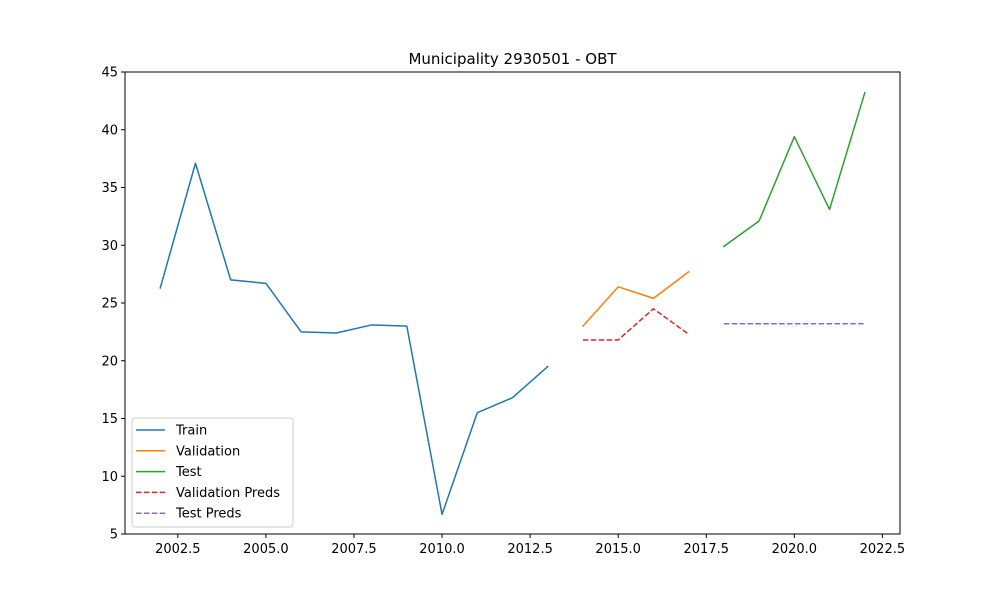  I want to click on x-tick-label: 2005.0, so click(266, 549).